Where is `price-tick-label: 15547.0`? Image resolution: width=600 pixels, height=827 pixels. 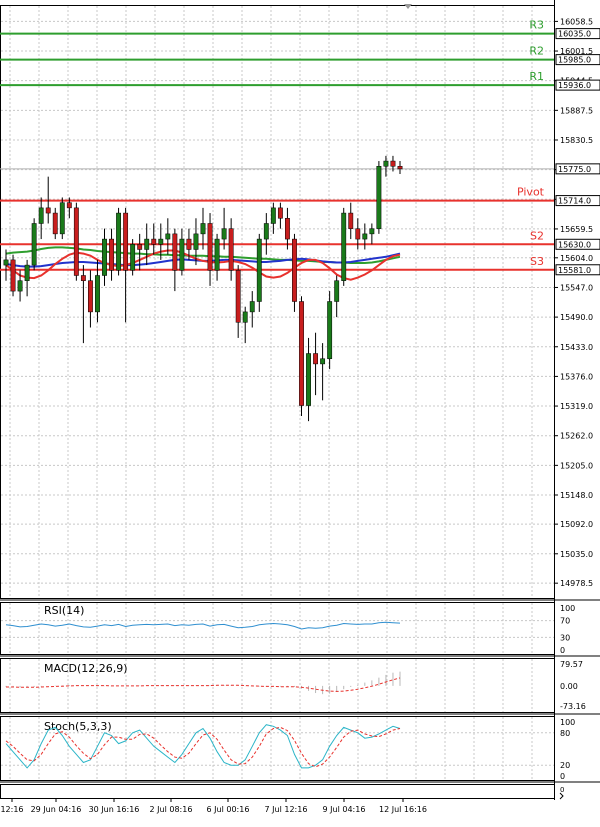
price-tick-label: 15547.0 is located at coordinates (576, 287).